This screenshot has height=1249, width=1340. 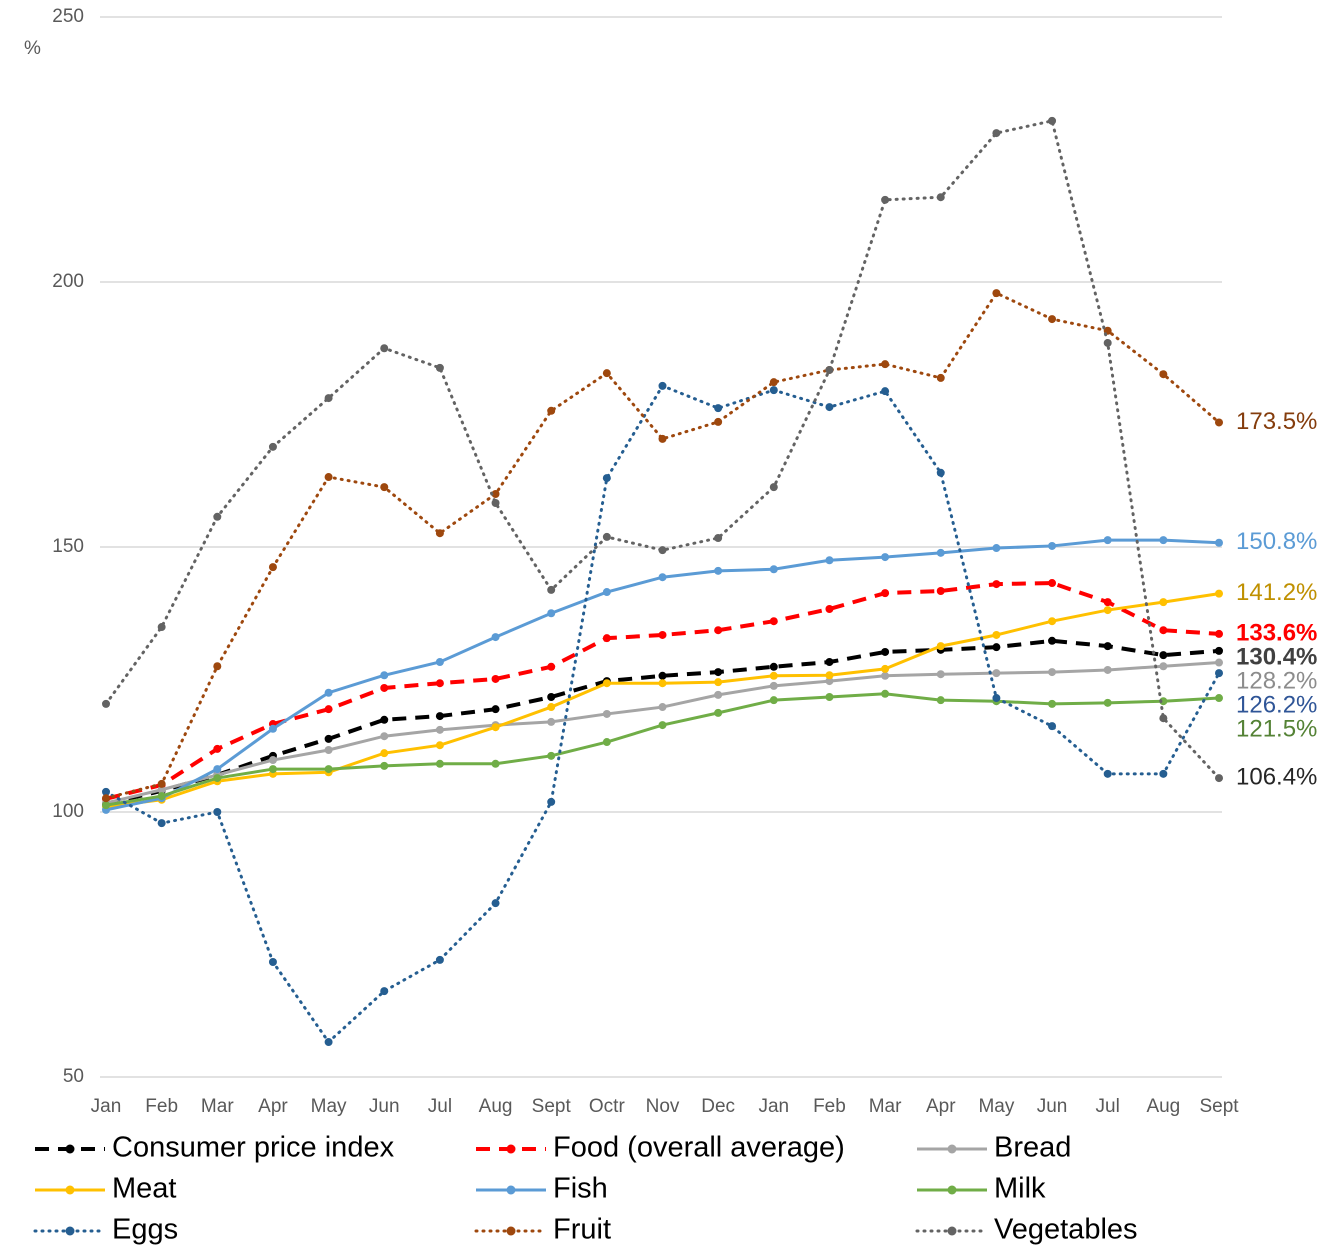 What do you see at coordinates (68, 281) in the screenshot?
I see `y-tick-label: 200` at bounding box center [68, 281].